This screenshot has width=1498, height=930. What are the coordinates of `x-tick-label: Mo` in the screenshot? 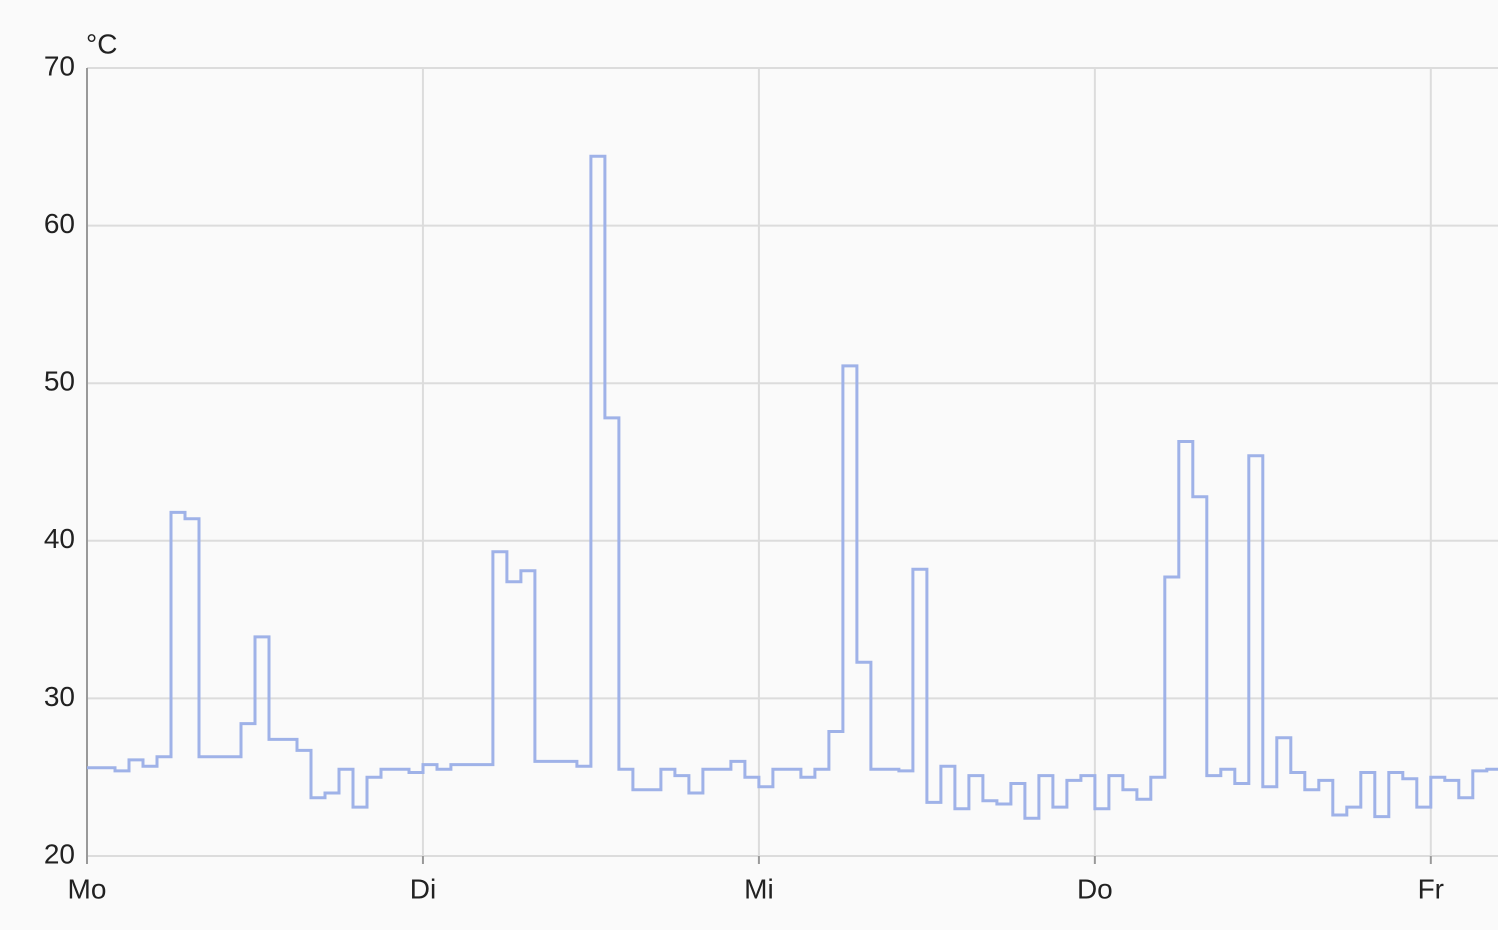 It's located at (87, 888).